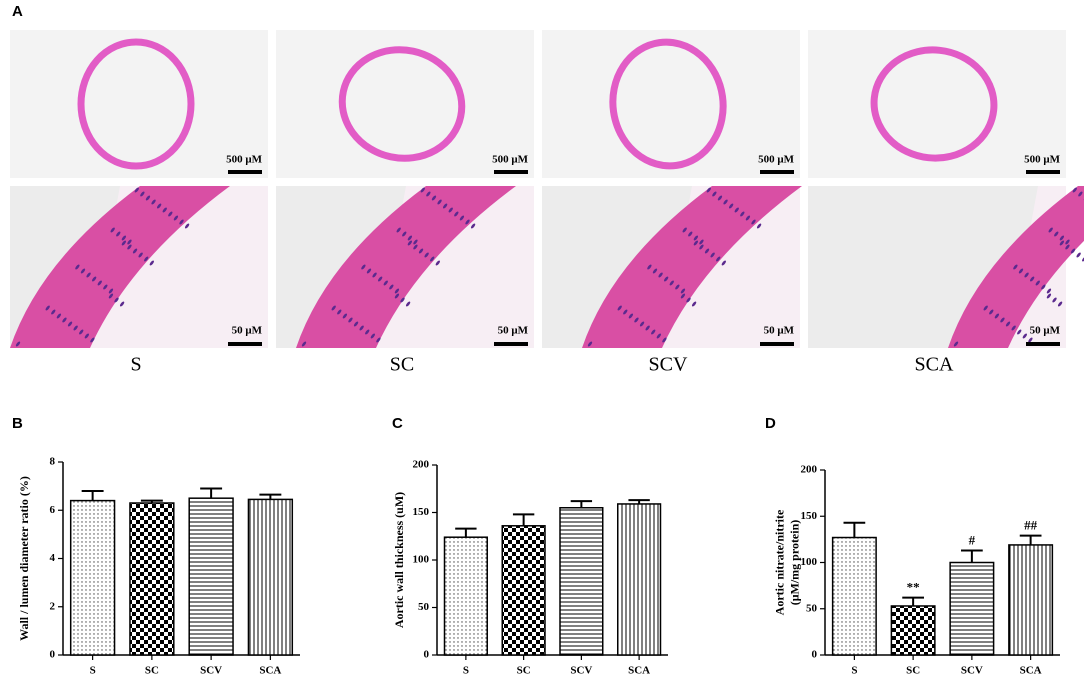  I want to click on y-tick-label: 50, so click(812, 608).